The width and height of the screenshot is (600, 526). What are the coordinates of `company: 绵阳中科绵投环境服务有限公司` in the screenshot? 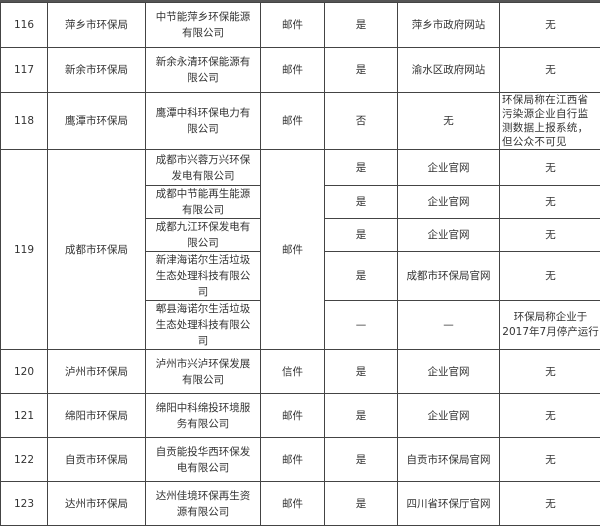 It's located at (203, 416).